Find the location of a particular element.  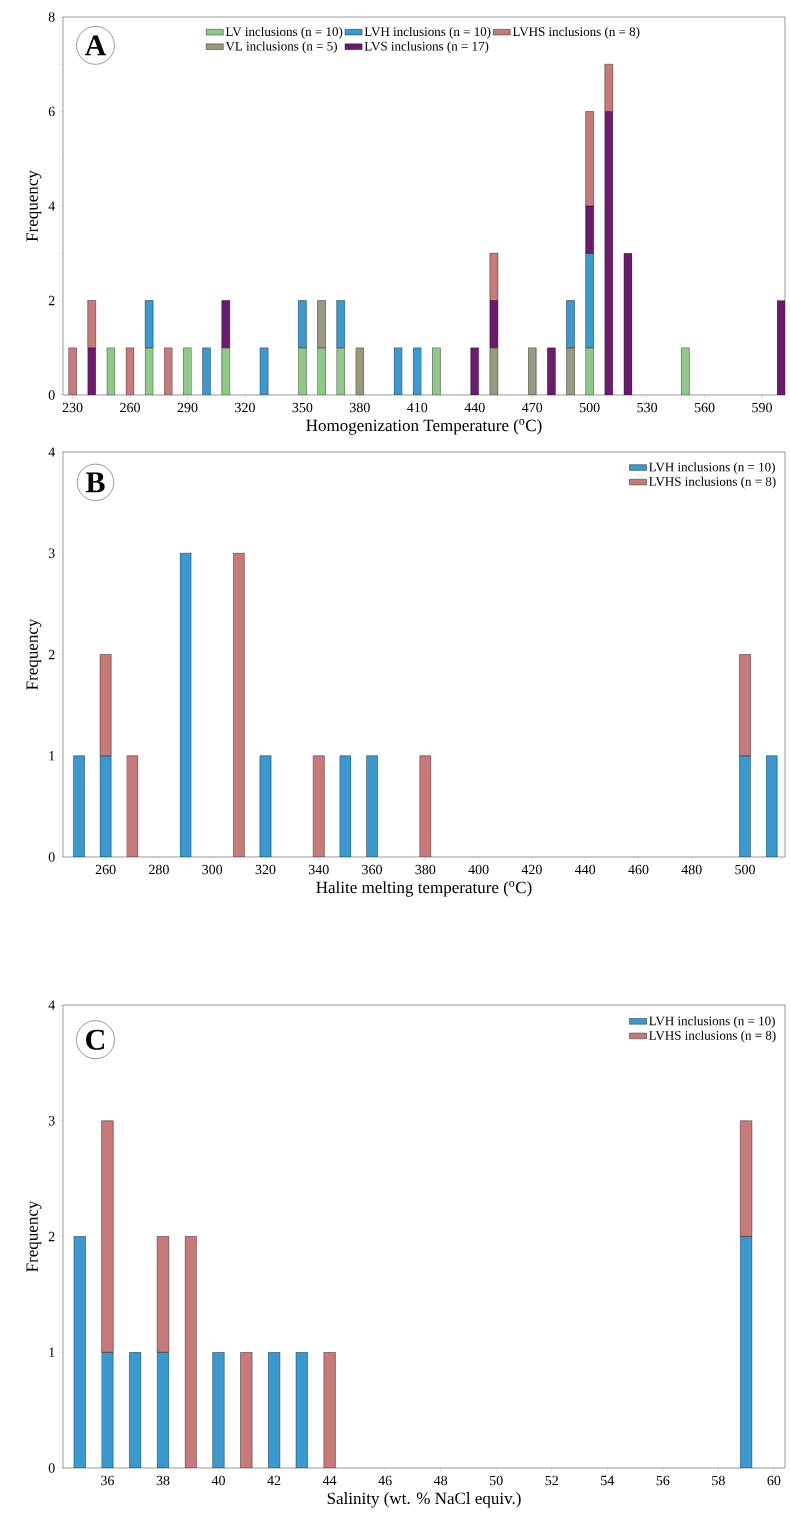

x-tick-label: 48 is located at coordinates (440, 1480).